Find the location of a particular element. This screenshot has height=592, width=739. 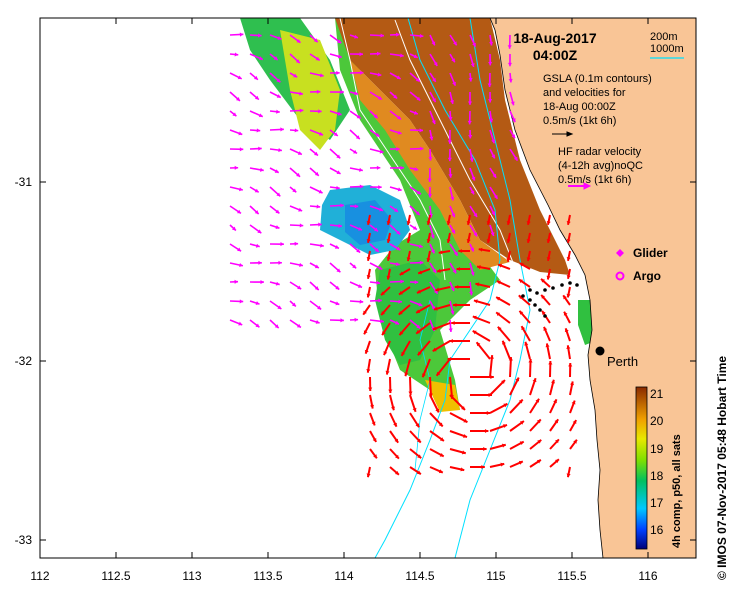

glider-label: Glider is located at coordinates (650, 253).